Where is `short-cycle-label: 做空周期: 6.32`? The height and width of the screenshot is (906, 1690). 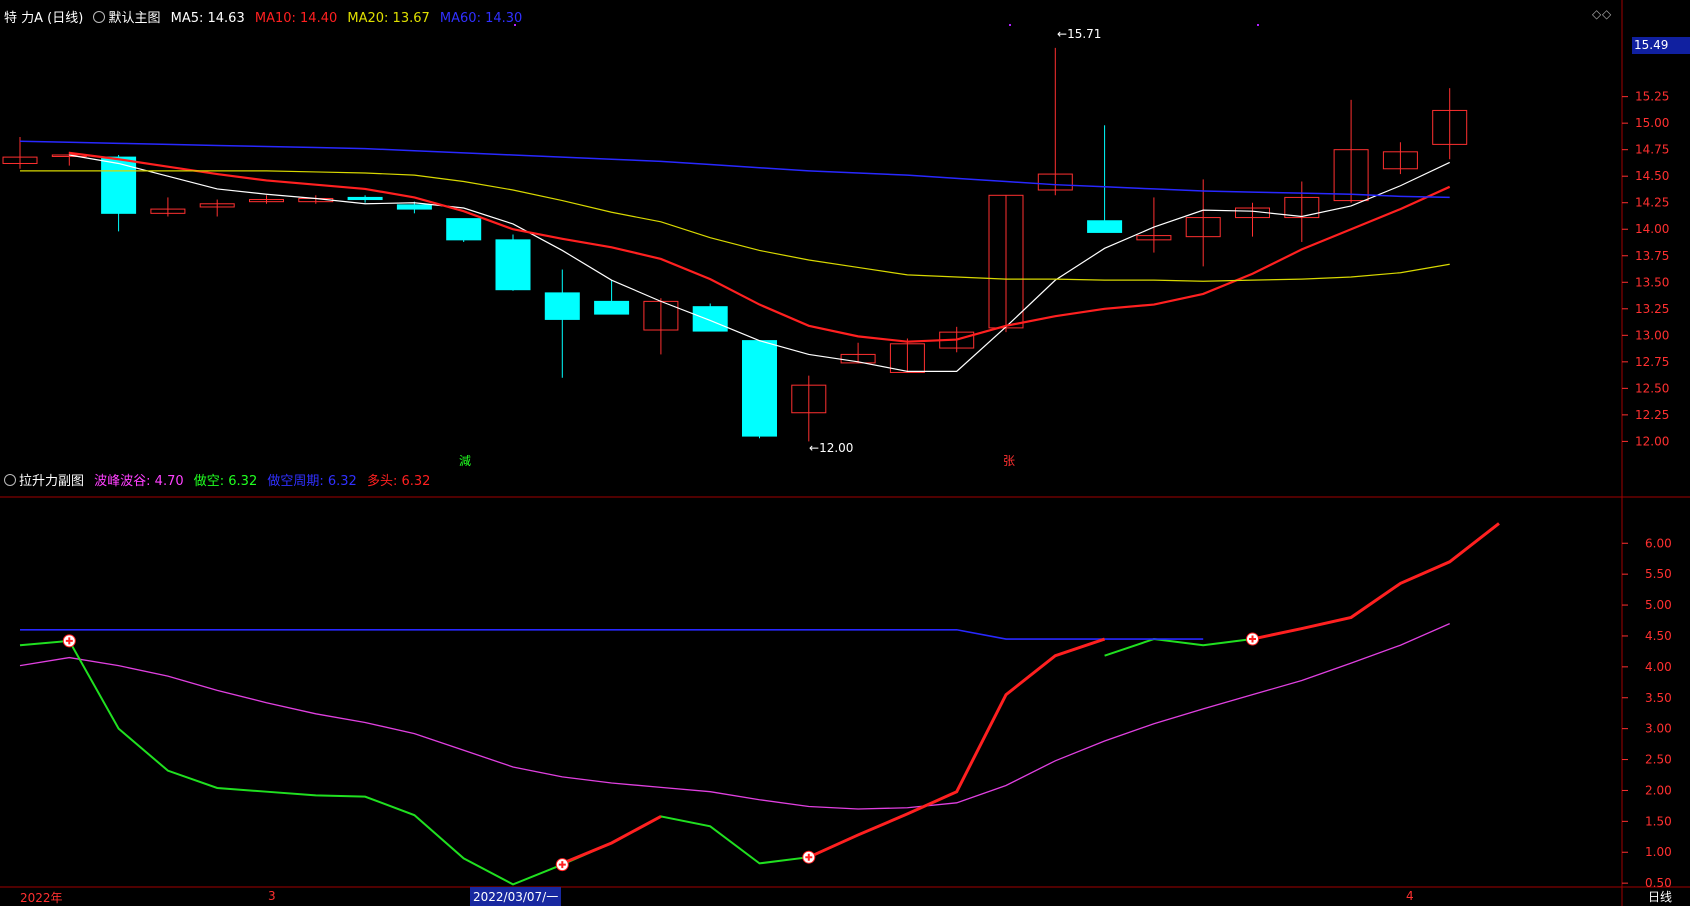
short-cycle-label: 做空周期: 6.32 is located at coordinates (312, 481).